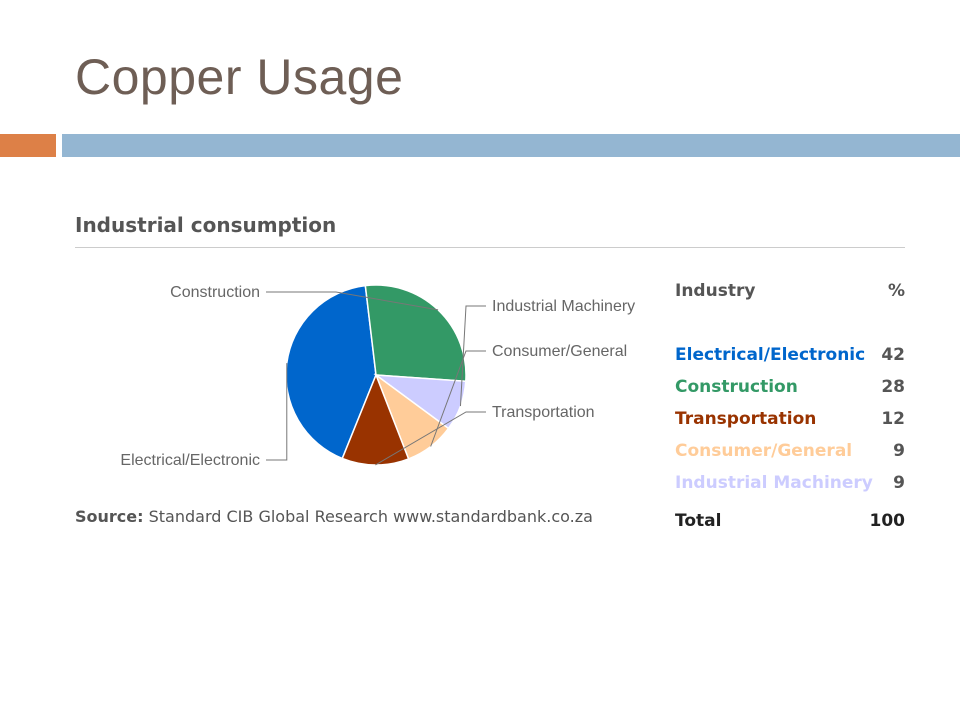 The height and width of the screenshot is (720, 960). What do you see at coordinates (770, 354) in the screenshot?
I see `row-industry: Electrical/Electronic` at bounding box center [770, 354].